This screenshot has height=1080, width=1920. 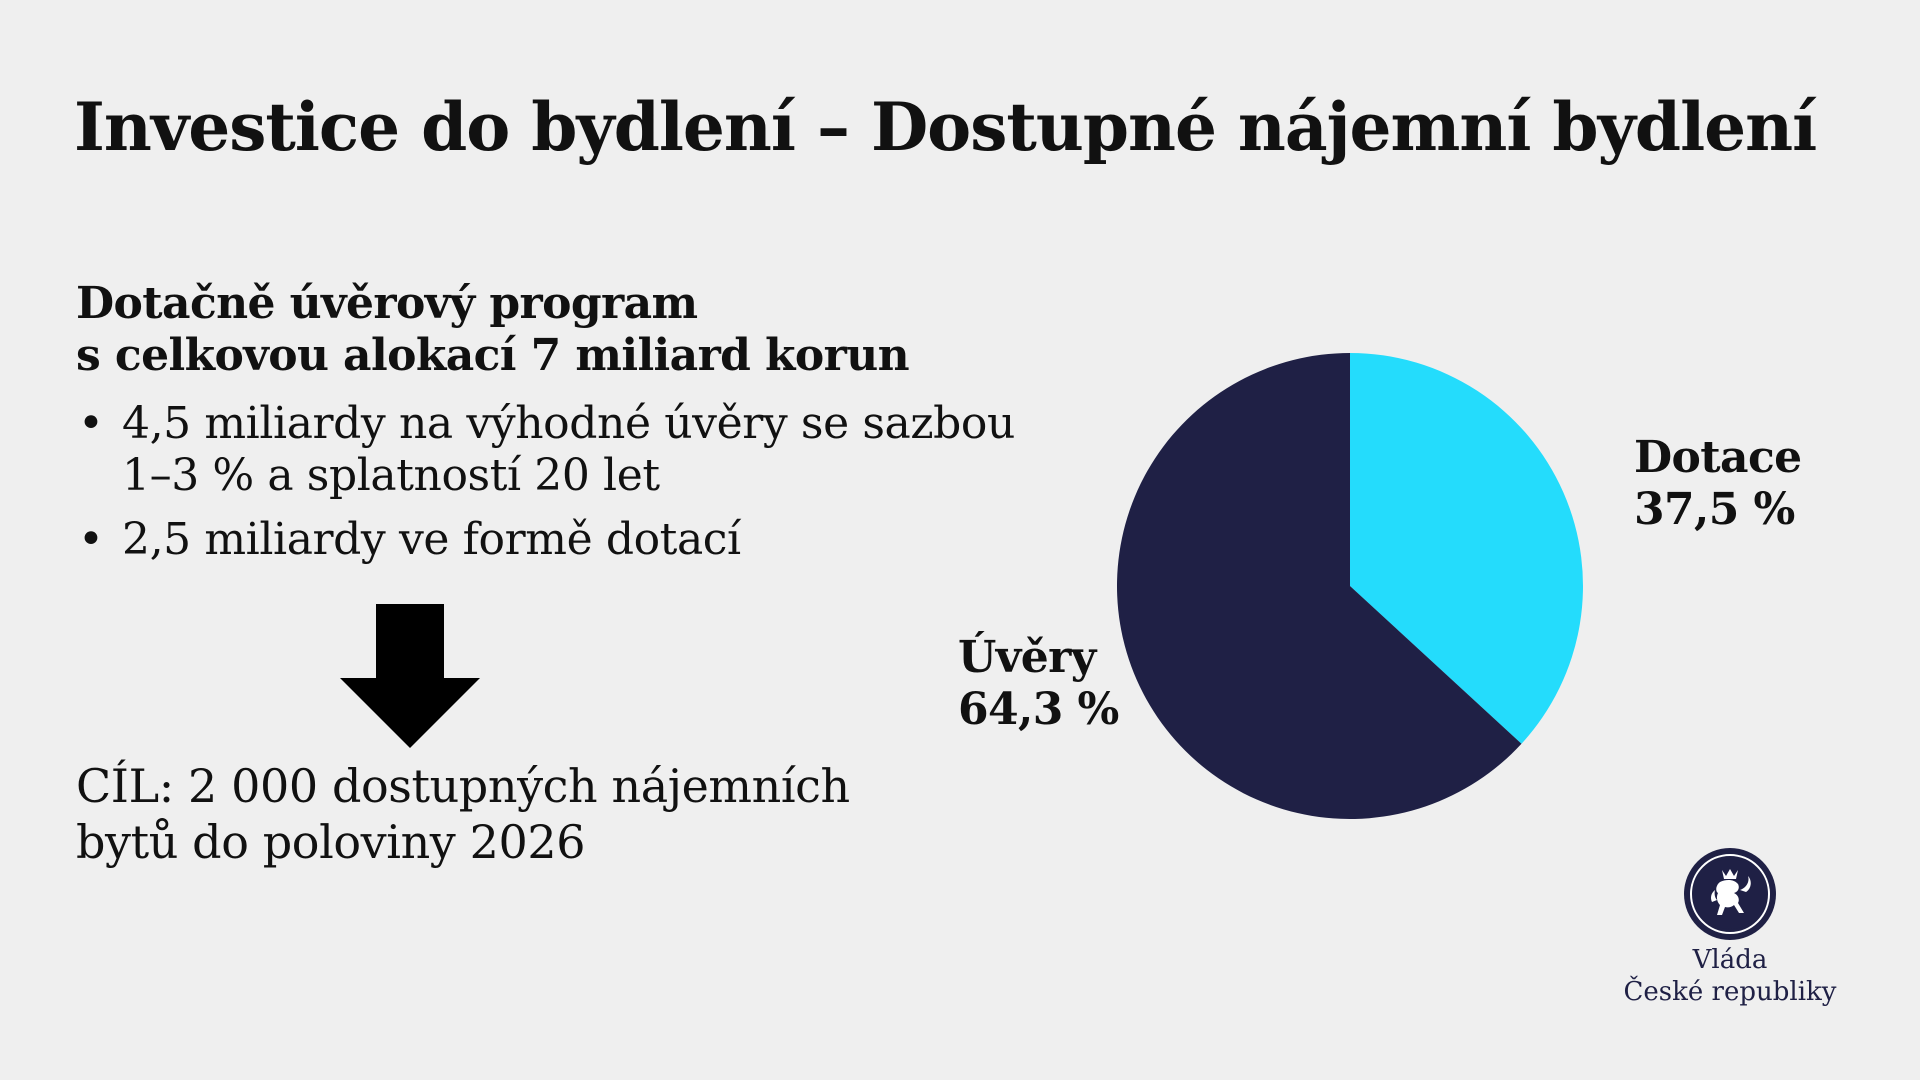 What do you see at coordinates (463, 786) in the screenshot?
I see `goal-text-line1: CÍL: 2 000 dostupných nájemních` at bounding box center [463, 786].